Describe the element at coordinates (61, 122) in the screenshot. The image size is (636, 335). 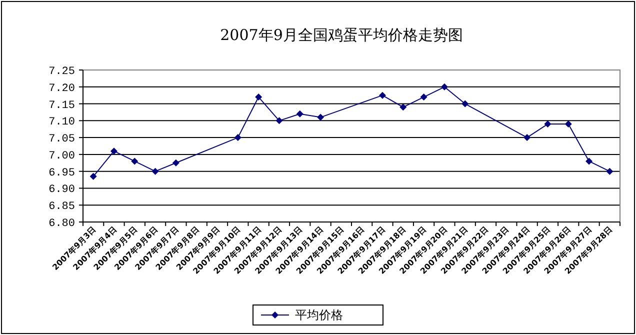
I see `y-tick-label: 7.10` at that location.